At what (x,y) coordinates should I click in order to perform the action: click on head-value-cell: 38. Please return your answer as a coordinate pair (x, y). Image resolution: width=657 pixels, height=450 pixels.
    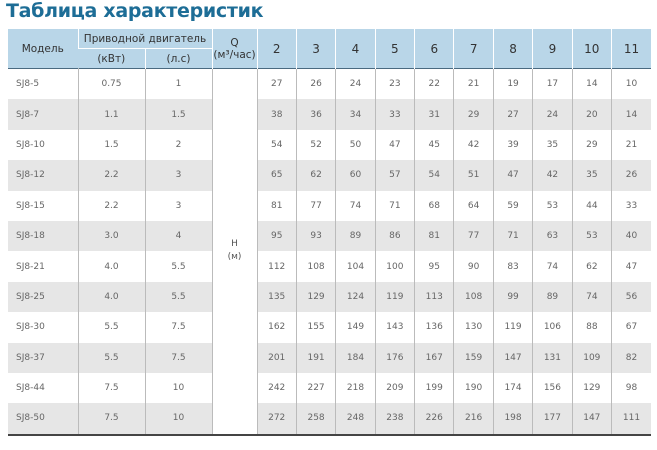
    Looking at the image, I should click on (276, 114).